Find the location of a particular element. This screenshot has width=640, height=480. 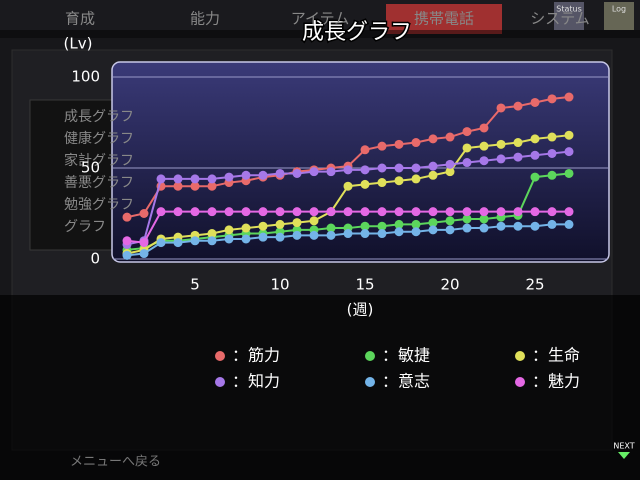

menu-item: 育成 is located at coordinates (80, 19).